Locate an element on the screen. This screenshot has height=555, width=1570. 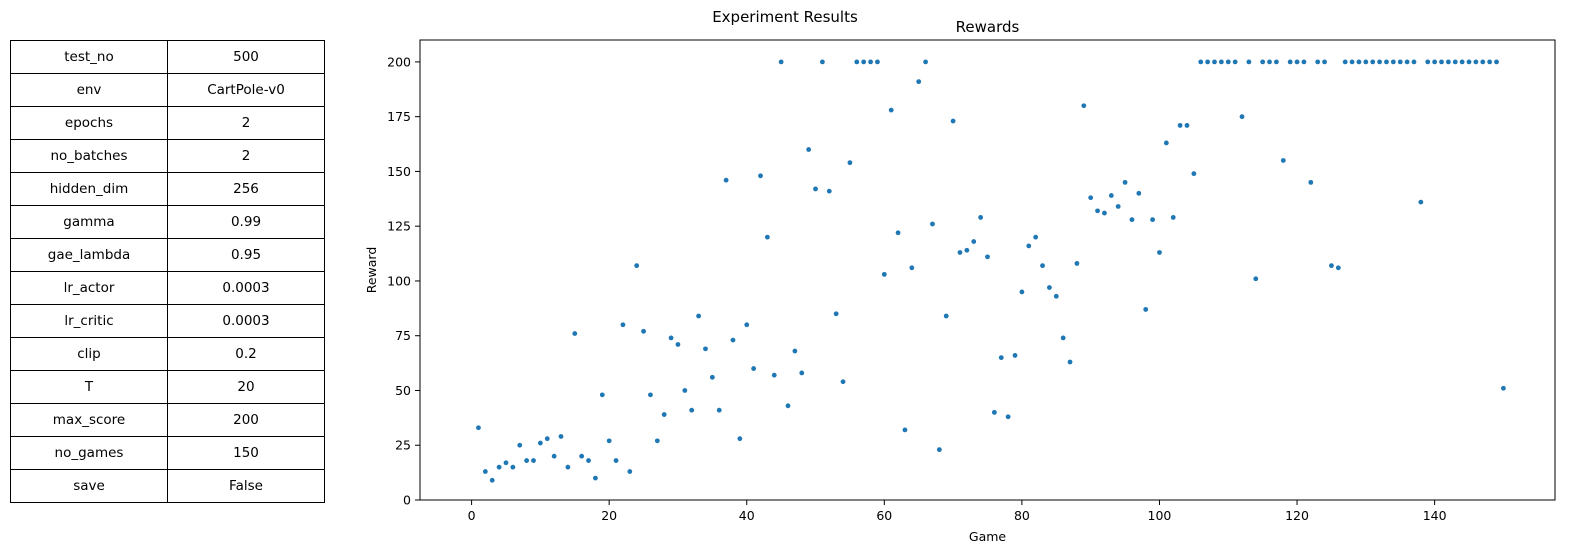
param-row: save False is located at coordinates (167, 486).